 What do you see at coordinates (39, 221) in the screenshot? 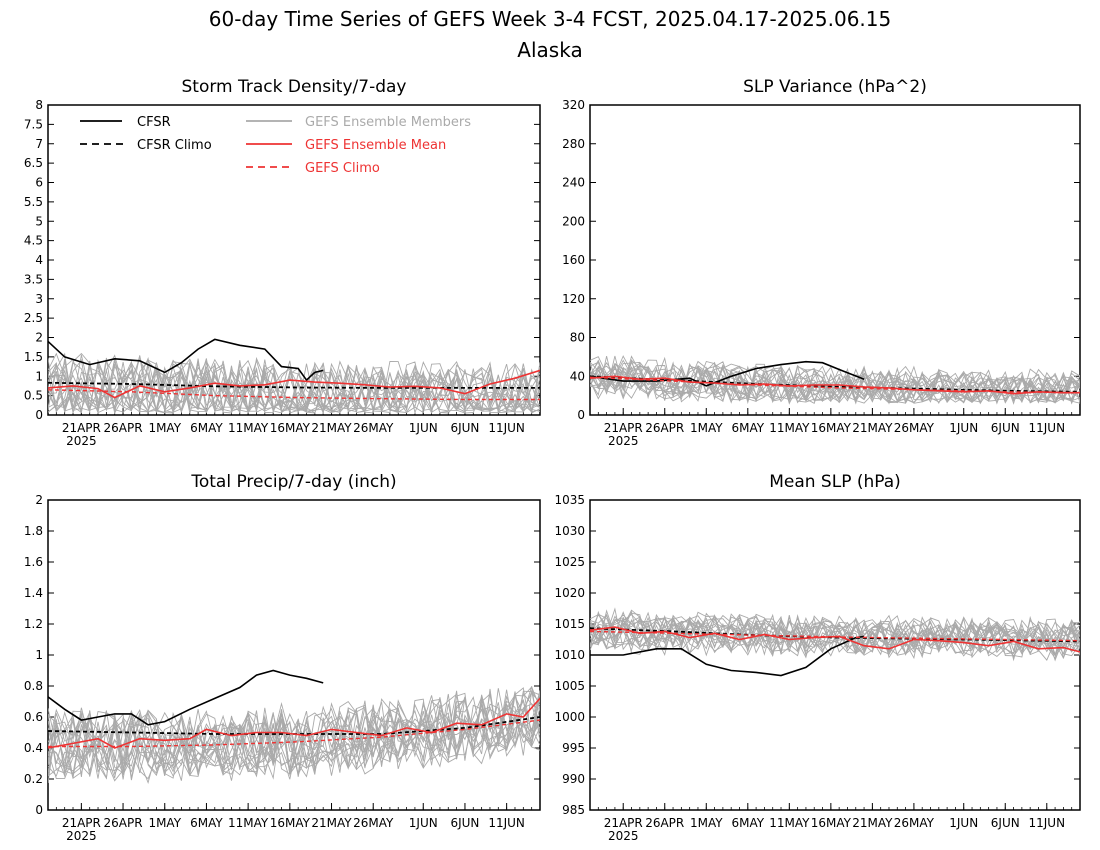
I see `y-tick-label: 5` at bounding box center [39, 221].